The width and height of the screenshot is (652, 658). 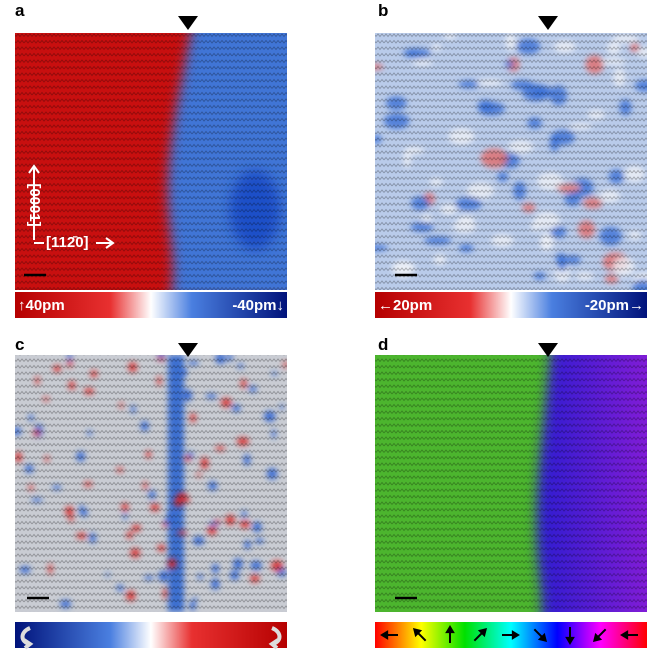 What do you see at coordinates (509, 635) in the screenshot?
I see `direction-arrows` at bounding box center [509, 635].